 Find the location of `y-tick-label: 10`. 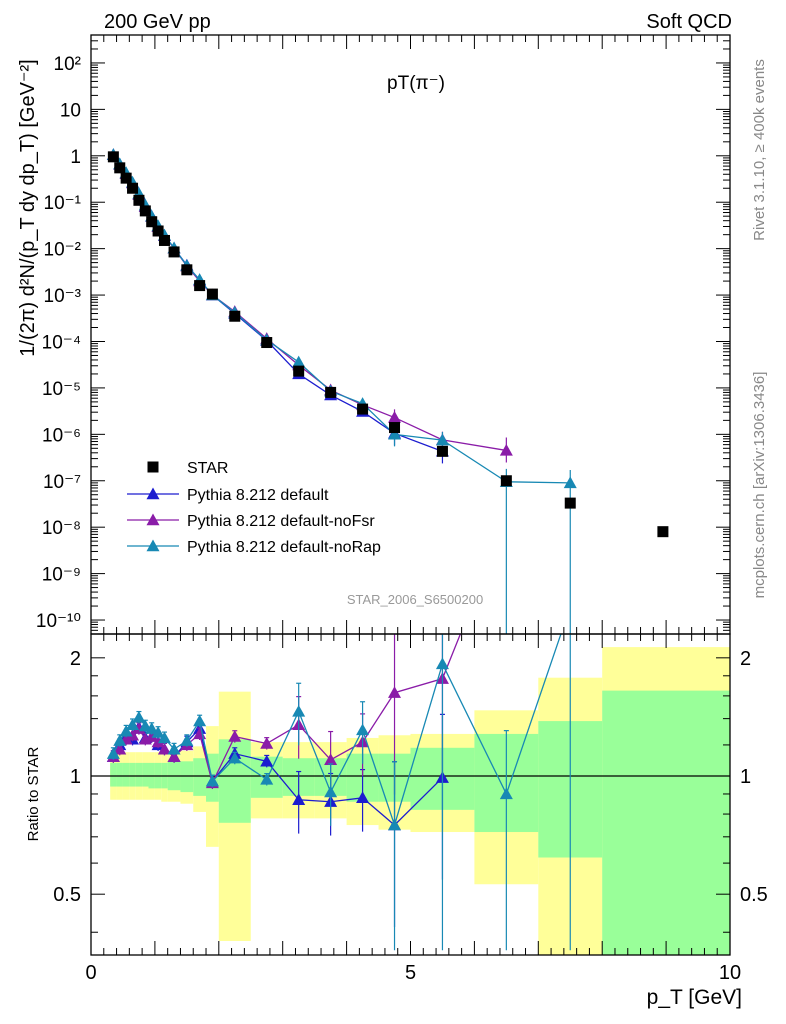

y-tick-label: 10 is located at coordinates (70, 110).